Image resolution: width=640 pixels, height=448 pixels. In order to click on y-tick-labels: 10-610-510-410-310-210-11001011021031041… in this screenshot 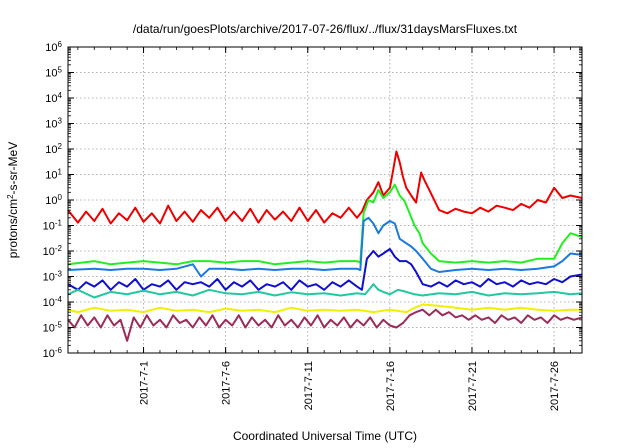, I will do `click(53, 200)`.